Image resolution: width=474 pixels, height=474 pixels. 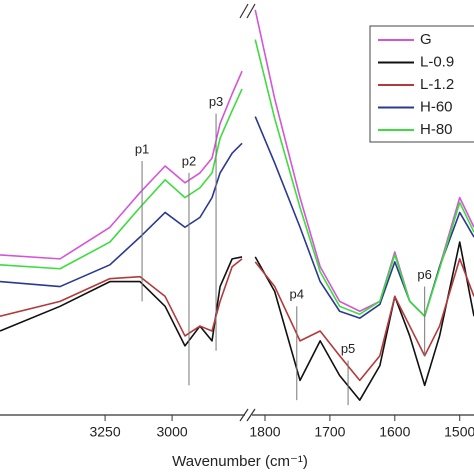 What do you see at coordinates (329, 432) in the screenshot?
I see `x-tick-label: 1700` at bounding box center [329, 432].